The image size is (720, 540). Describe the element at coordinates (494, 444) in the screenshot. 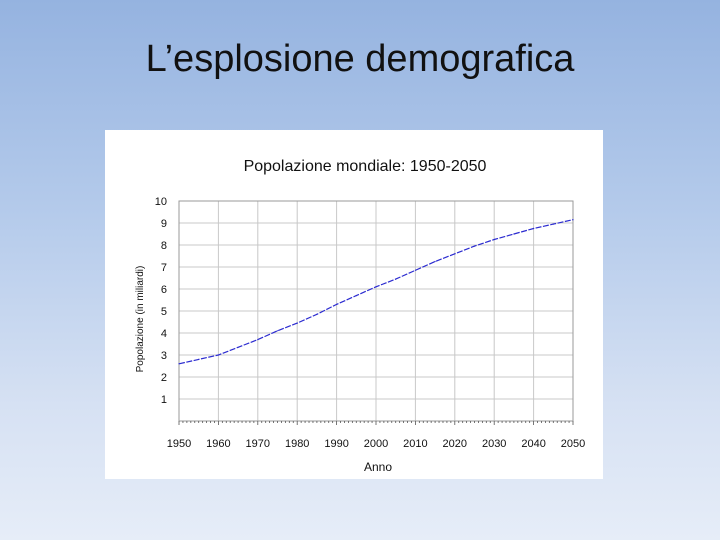

I see `x-tick-label: 2030` at that location.